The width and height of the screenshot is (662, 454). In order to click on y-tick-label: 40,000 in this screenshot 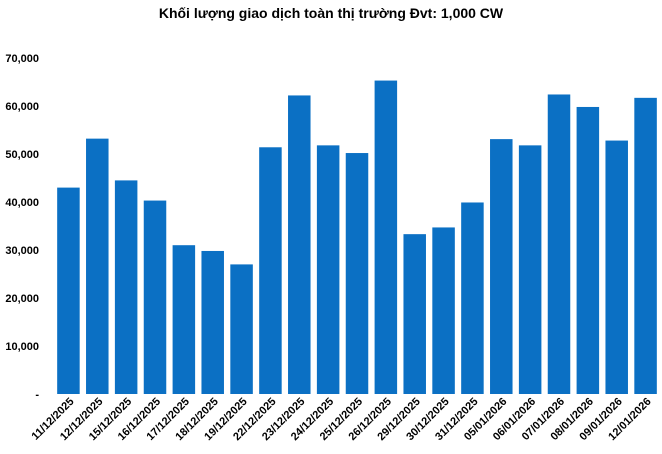, I will do `click(22, 203)`.